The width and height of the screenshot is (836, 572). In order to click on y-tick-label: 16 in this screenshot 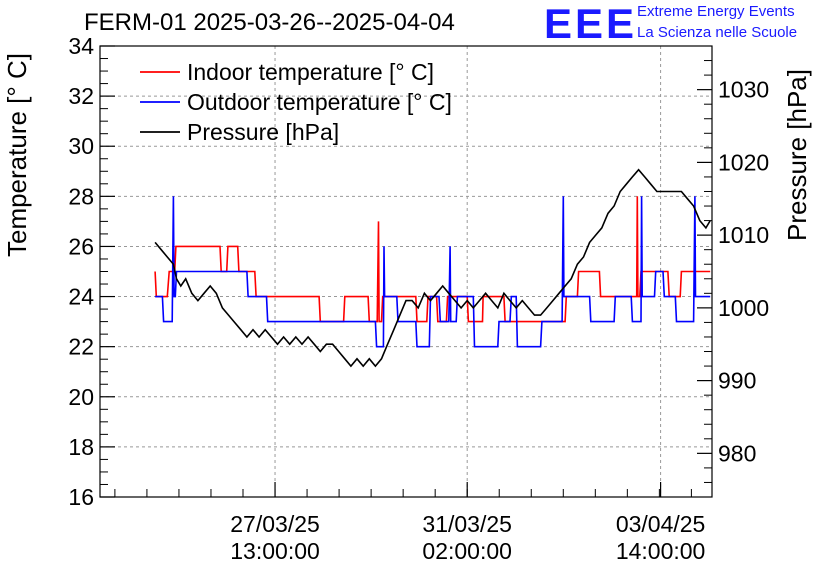, I will do `click(81, 497)`.